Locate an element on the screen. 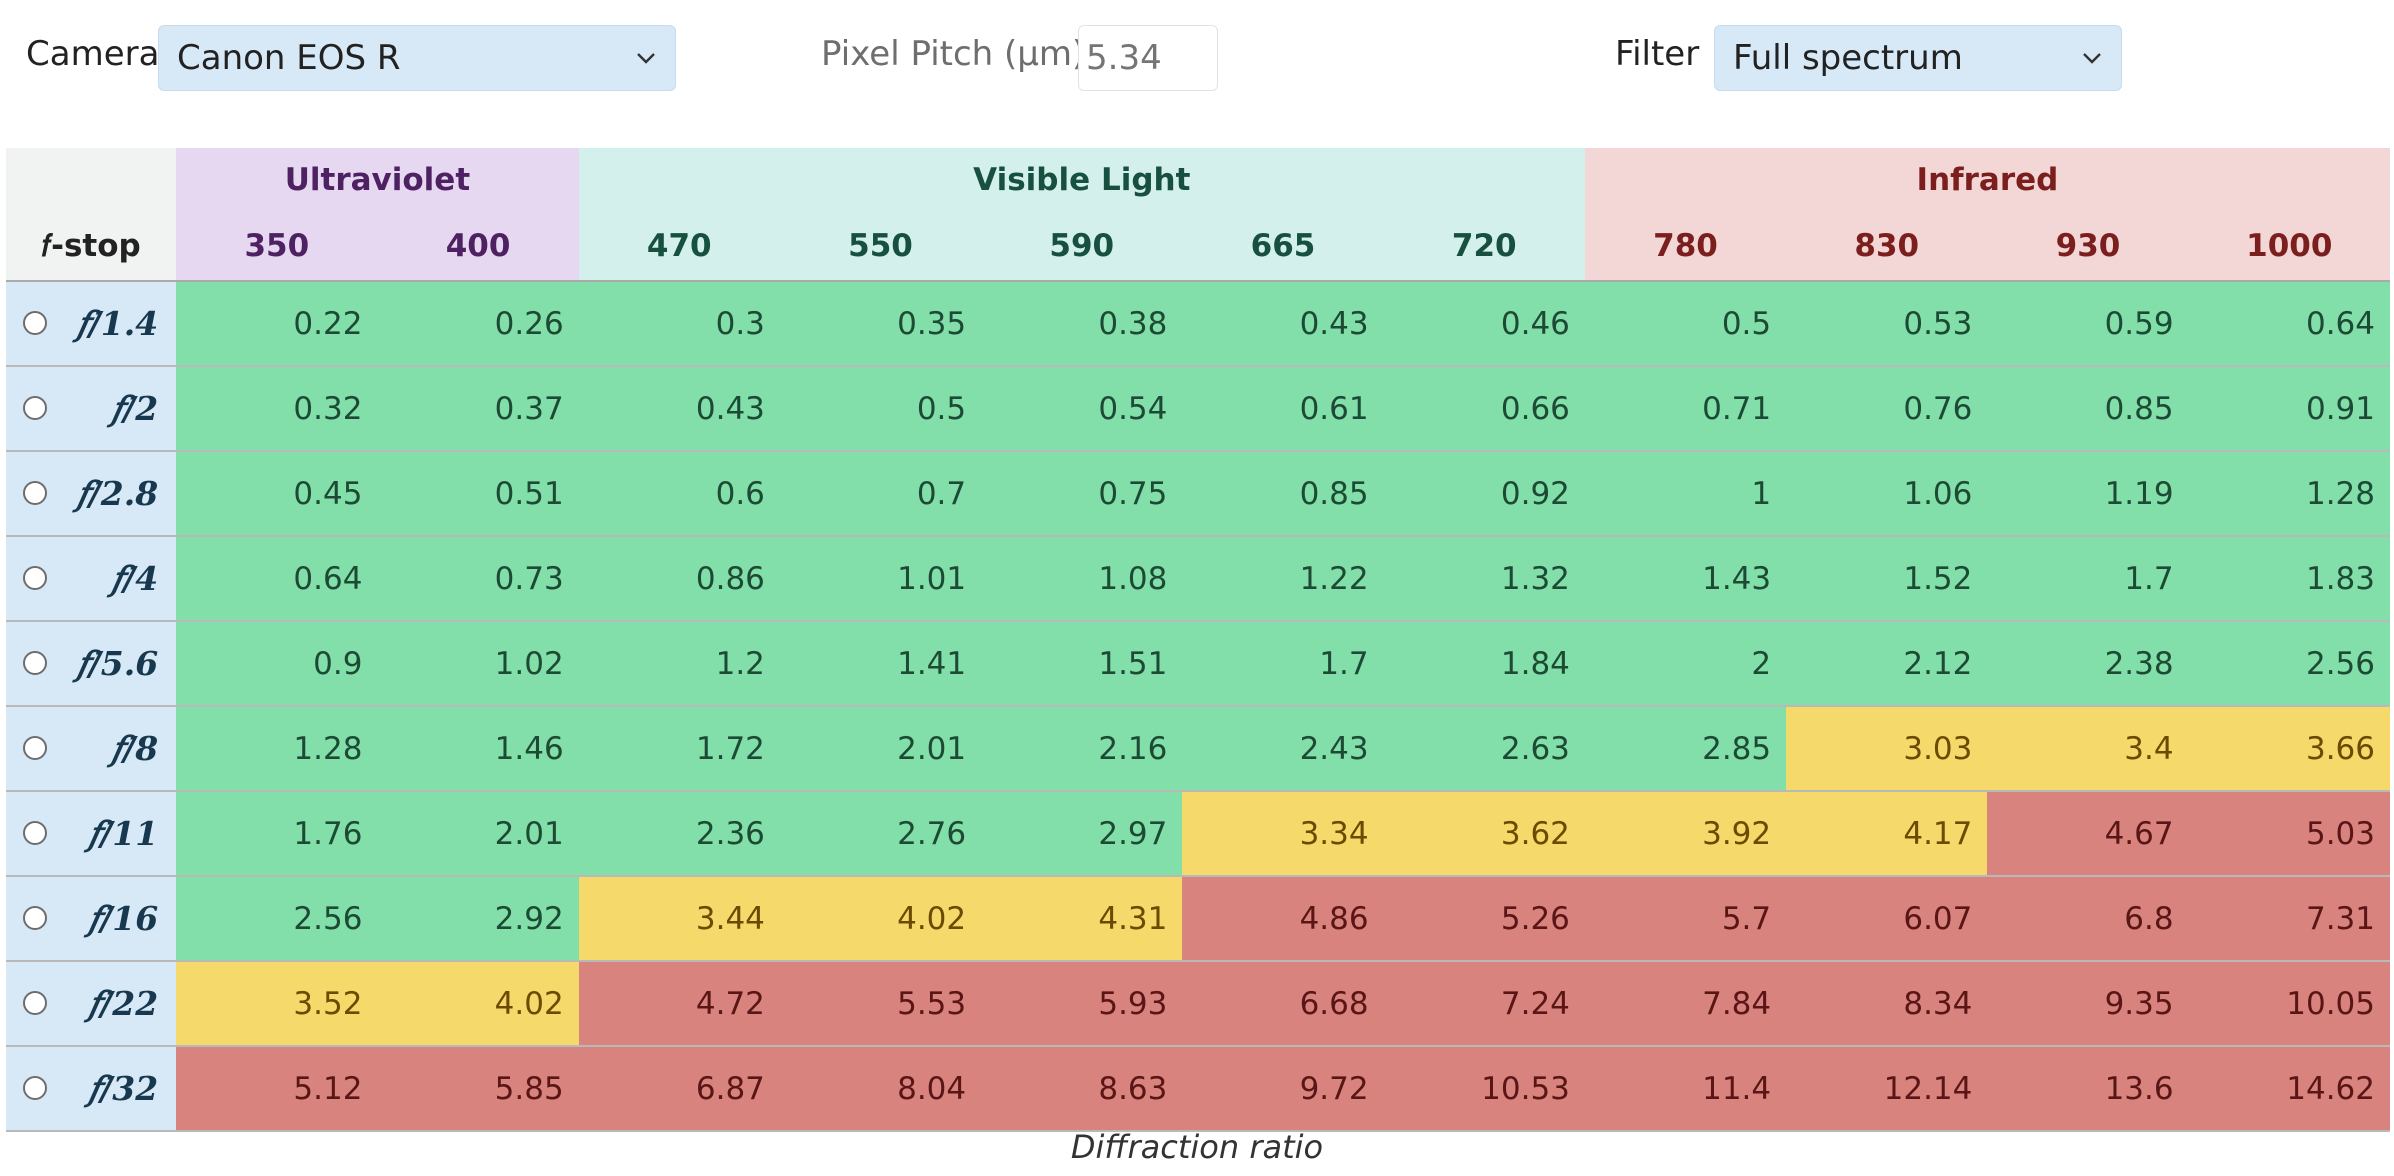  camera-label: Camera is located at coordinates (93, 54).